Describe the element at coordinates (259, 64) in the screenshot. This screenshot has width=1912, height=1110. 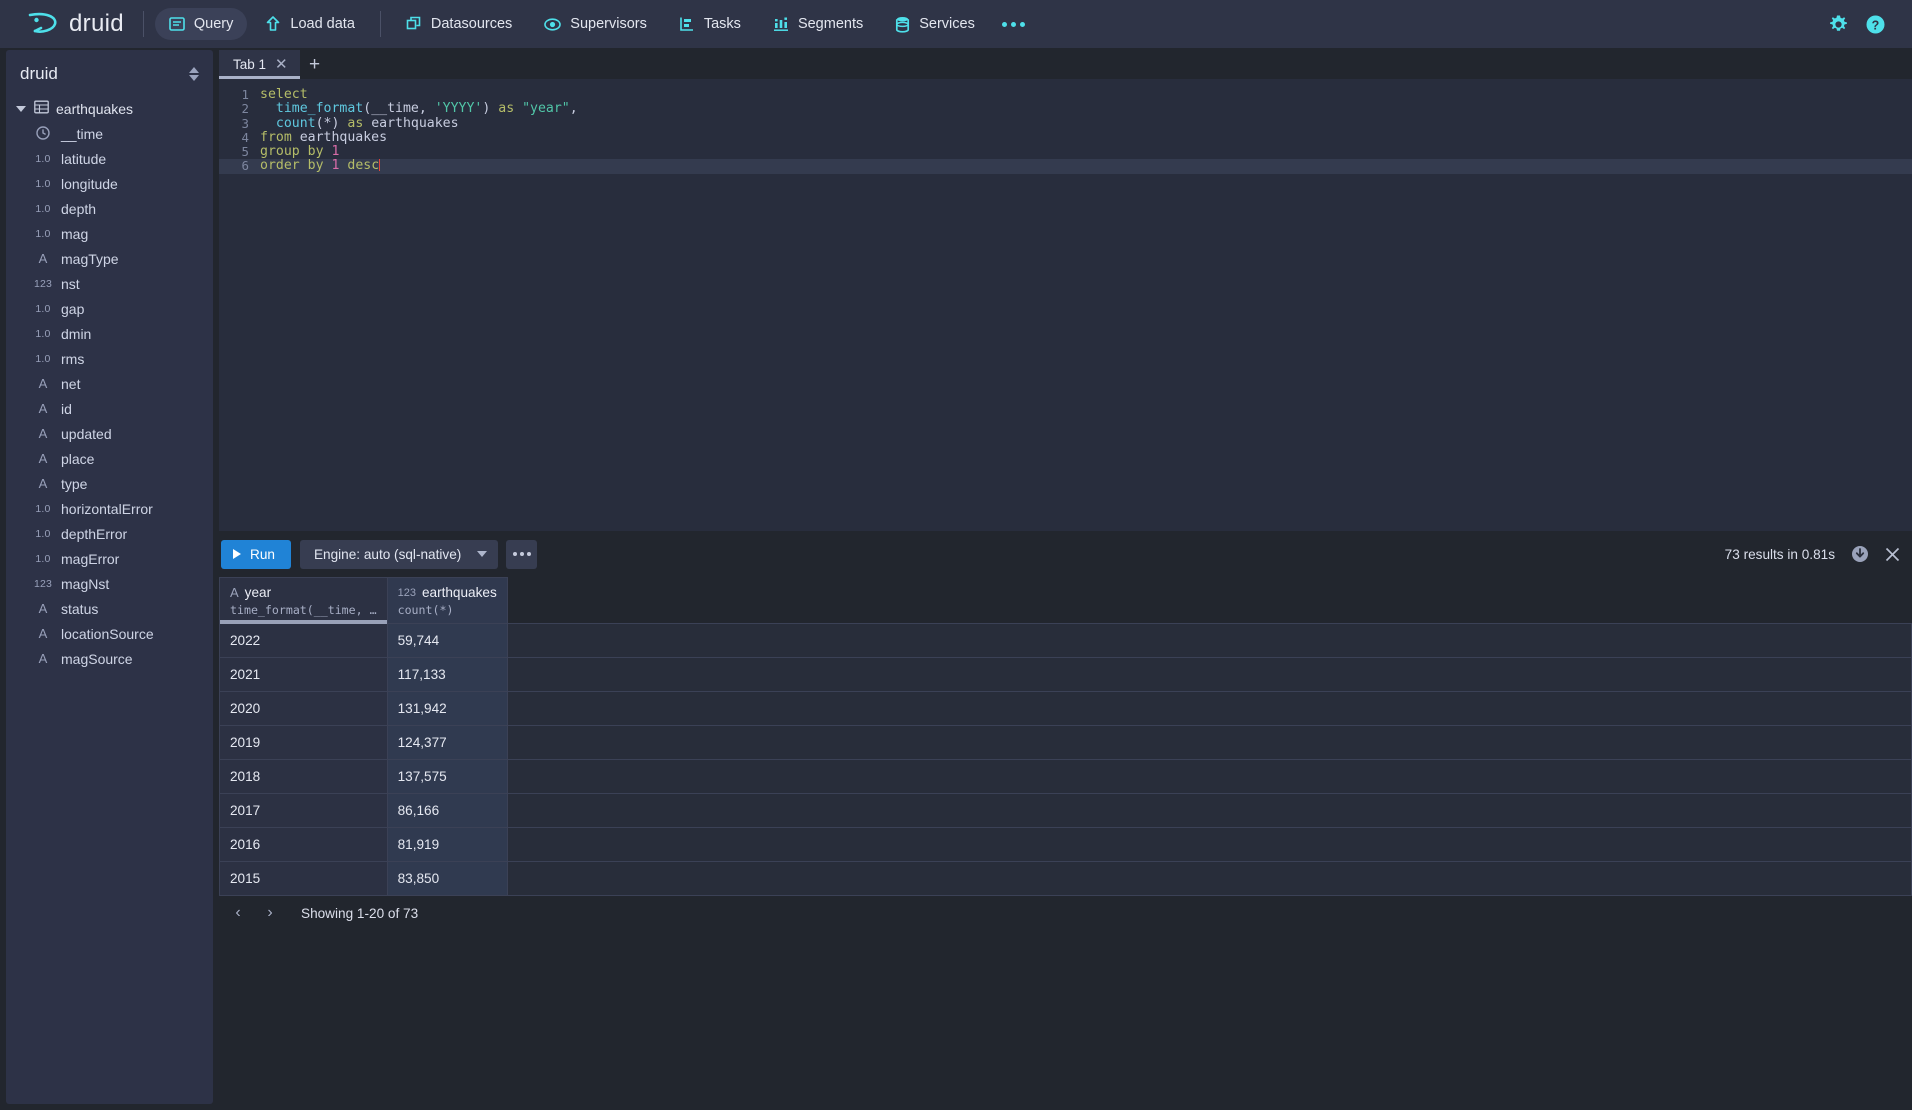
I see `query-tab-1: Tab 1 ✕` at that location.